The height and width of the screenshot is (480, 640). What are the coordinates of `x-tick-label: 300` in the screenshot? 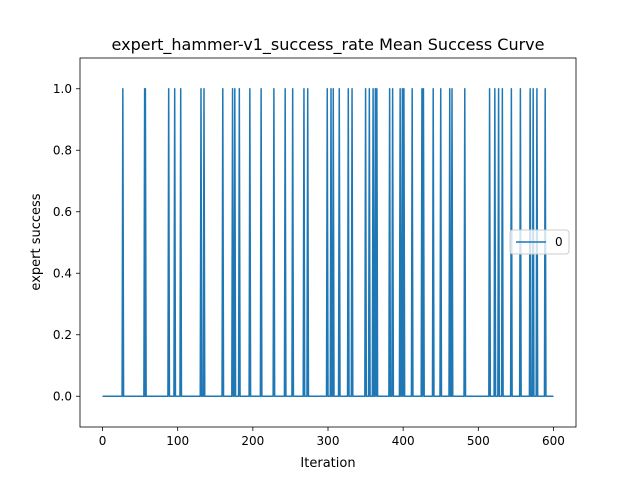 It's located at (328, 441).